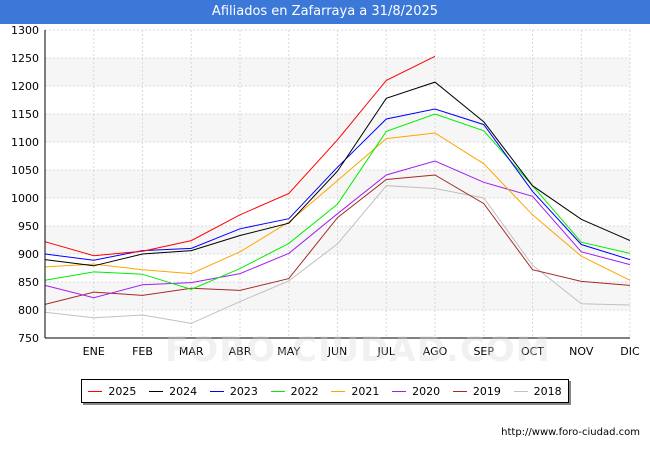  What do you see at coordinates (570, 432) in the screenshot?
I see `source-url: http://www.foro-ciudad.com` at bounding box center [570, 432].